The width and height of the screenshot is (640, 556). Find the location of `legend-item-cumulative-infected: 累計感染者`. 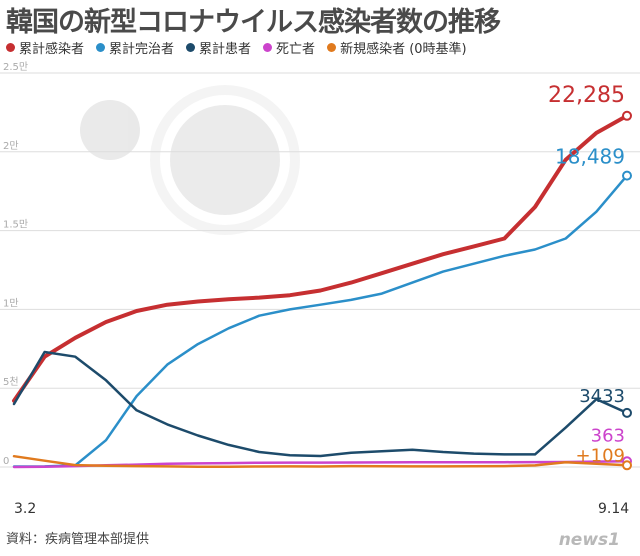

legend-item-cumulative-infected: 累計感染者 is located at coordinates (45, 47).